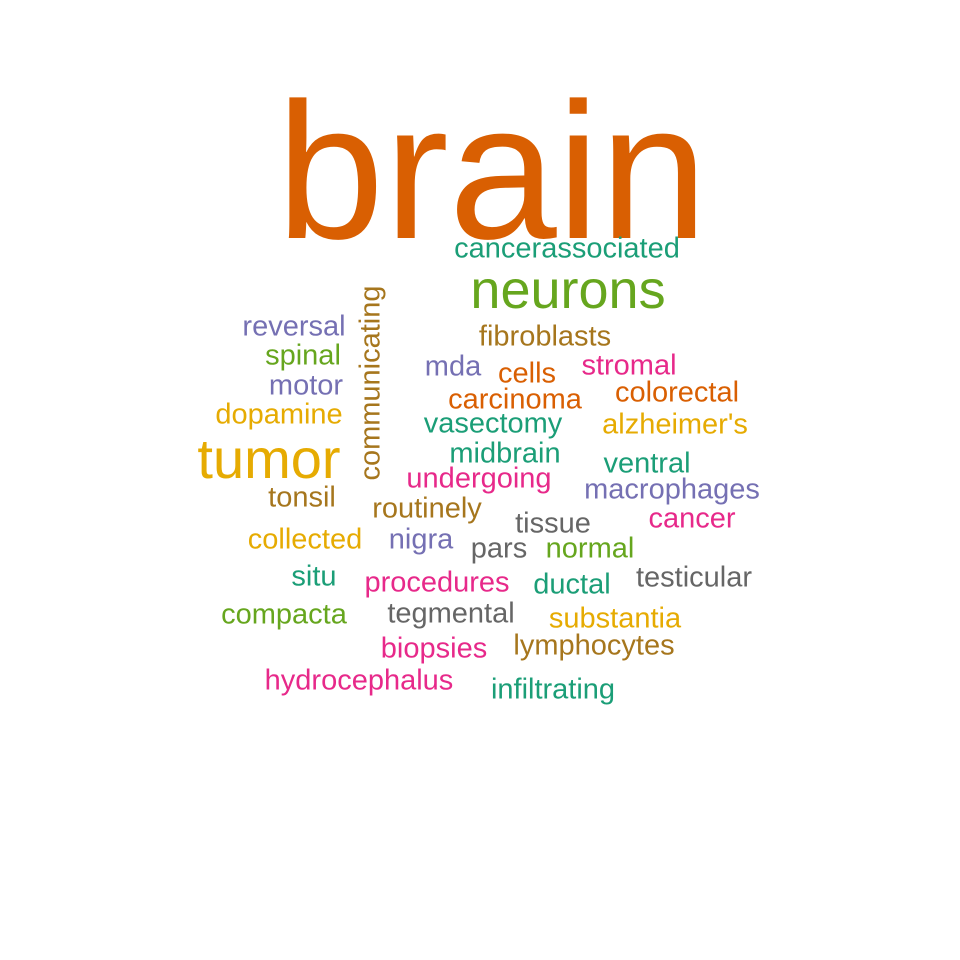 This screenshot has height=960, width=960. I want to click on word-collected: collected, so click(305, 539).